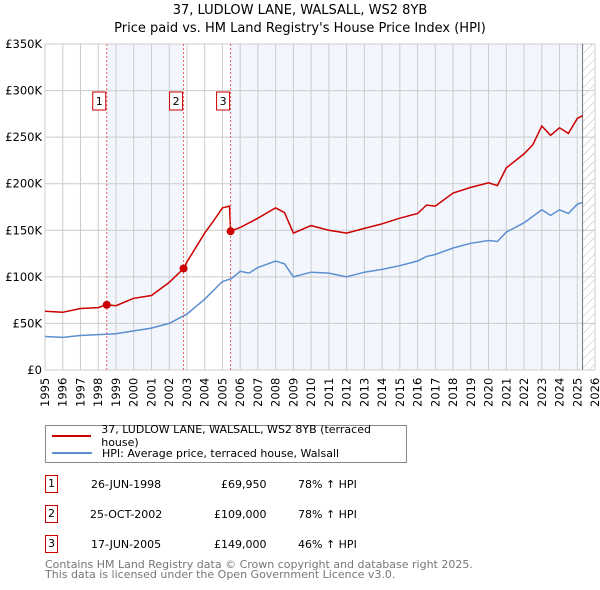 Image resolution: width=600 pixels, height=590 pixels. I want to click on x-tick-label: 2016, so click(418, 392).